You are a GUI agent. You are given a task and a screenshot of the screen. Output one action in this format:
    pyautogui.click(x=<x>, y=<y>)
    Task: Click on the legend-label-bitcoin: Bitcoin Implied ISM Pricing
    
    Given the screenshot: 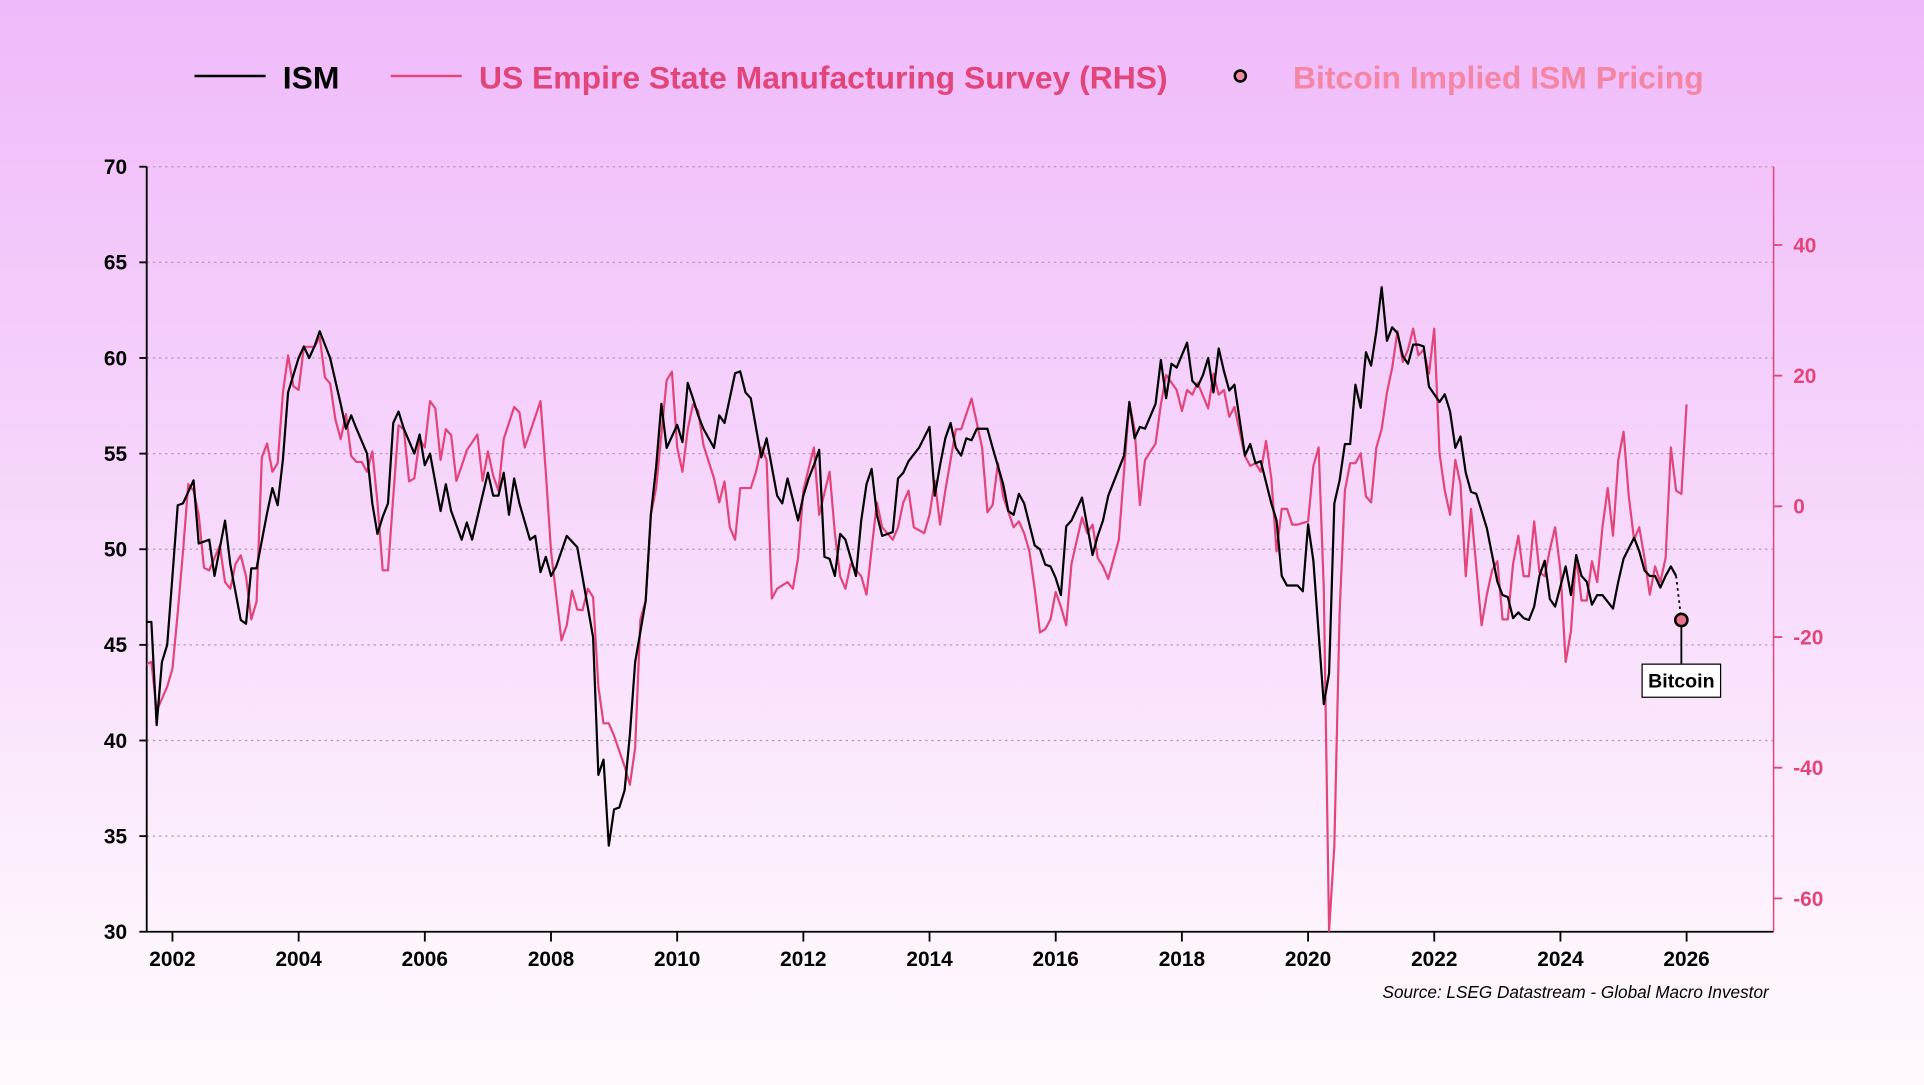 What is the action you would take?
    pyautogui.click(x=1498, y=77)
    